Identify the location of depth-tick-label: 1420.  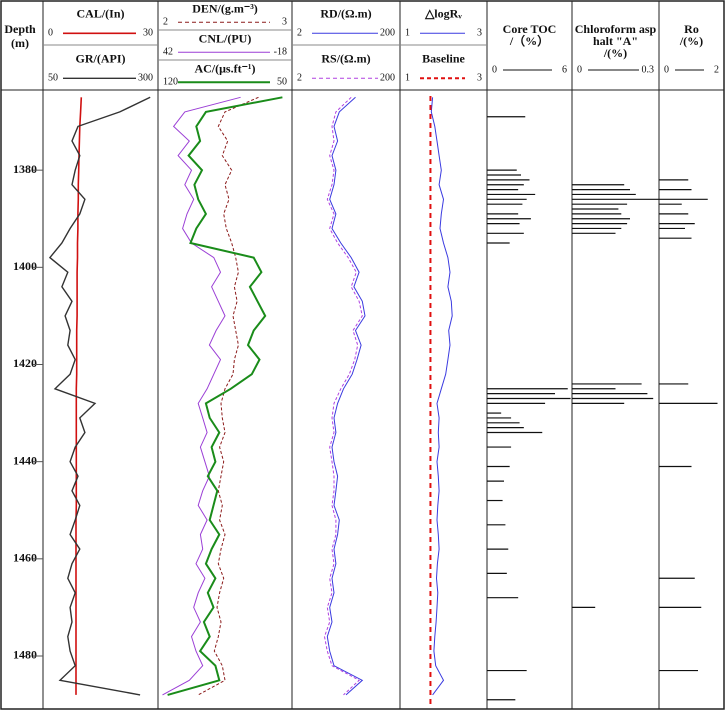
(25, 363).